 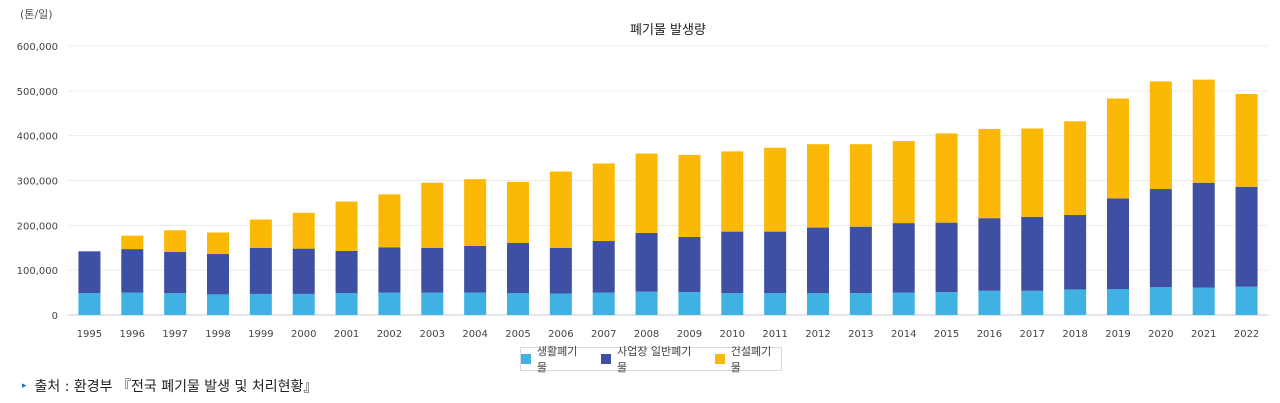 What do you see at coordinates (303, 334) in the screenshot?
I see `x-tick-label: 2000` at bounding box center [303, 334].